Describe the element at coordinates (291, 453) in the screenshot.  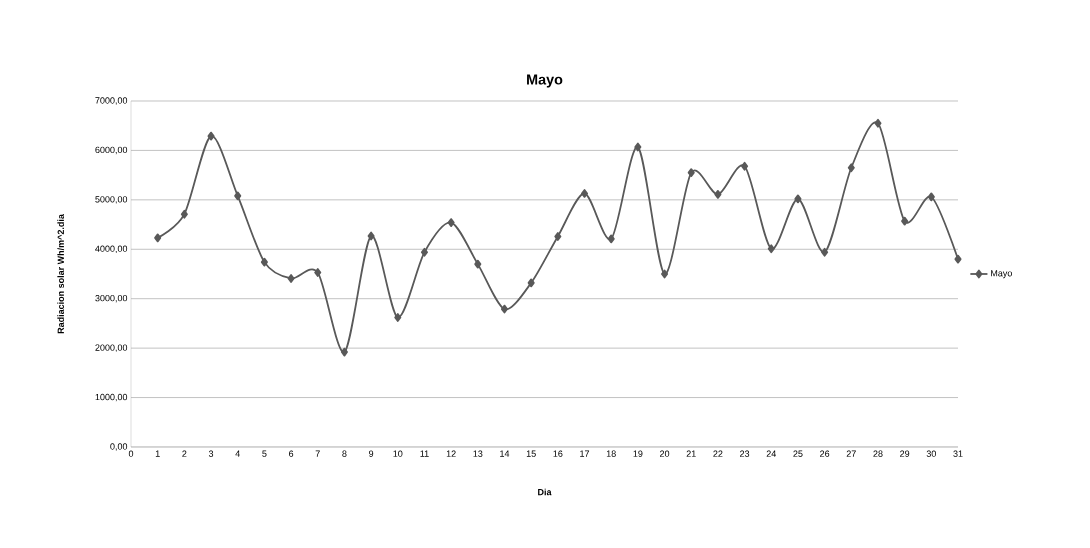
I see `x-tick-label: 6` at that location.